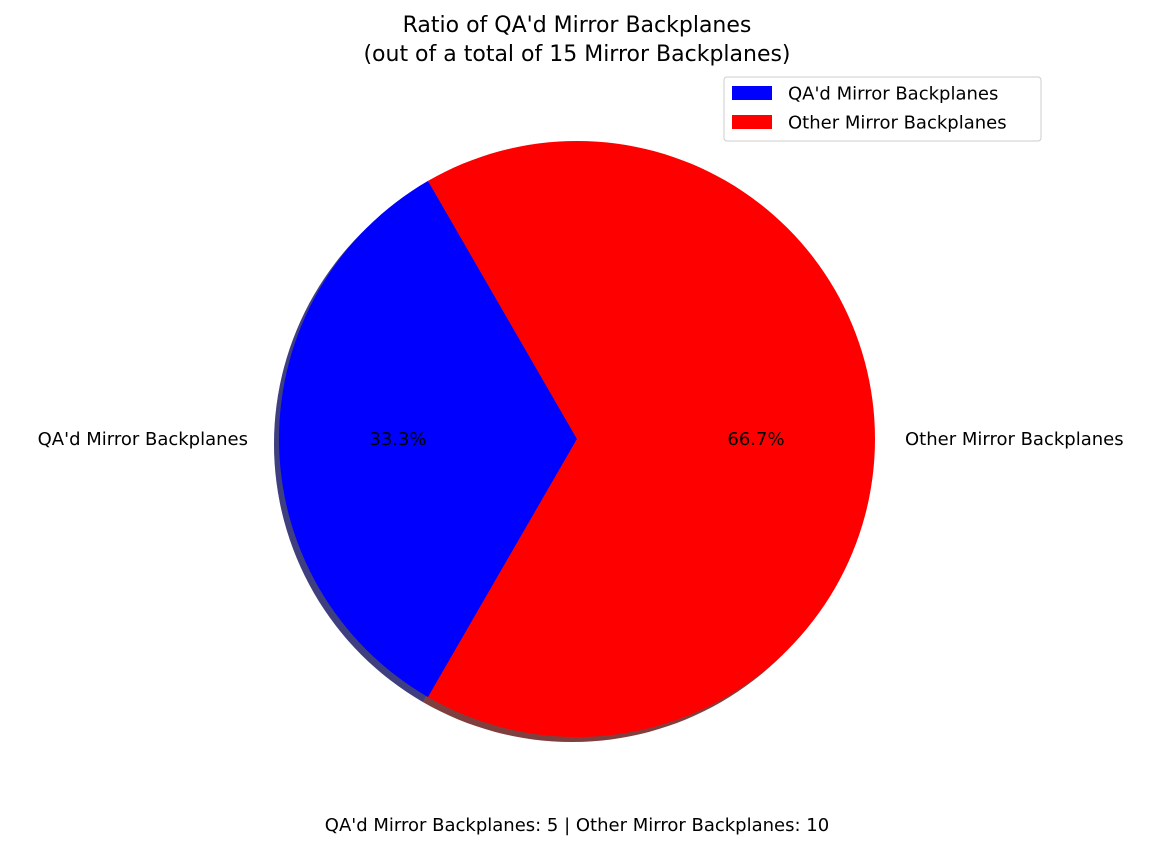 The image size is (1164, 849). What do you see at coordinates (752, 122) in the screenshot?
I see `legend-swatch-other` at bounding box center [752, 122].